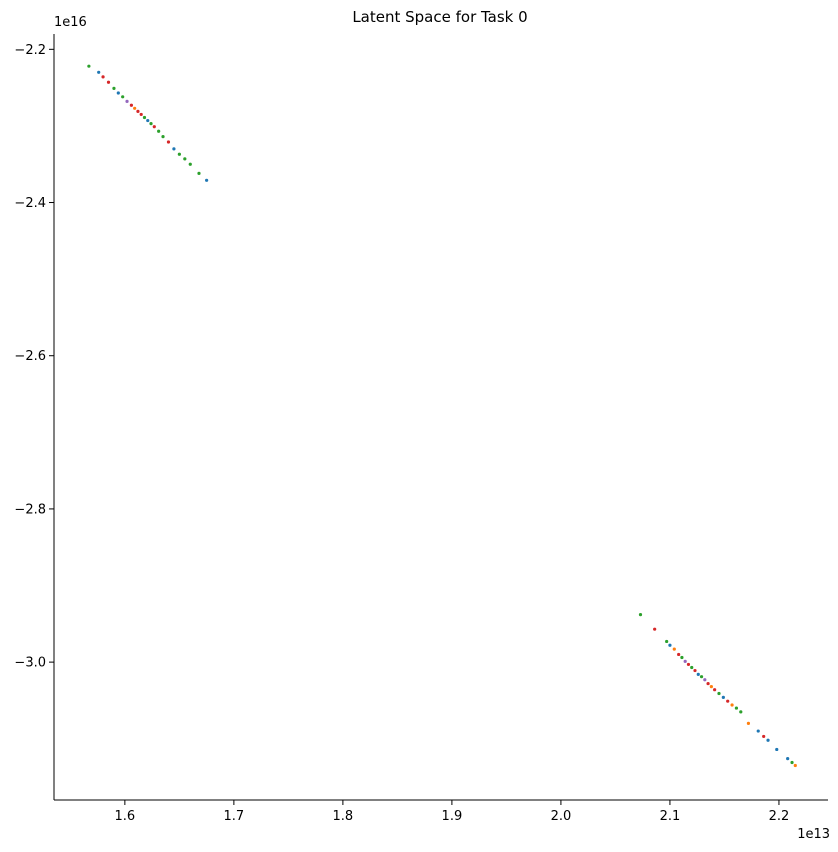 The height and width of the screenshot is (852, 838). What do you see at coordinates (30, 509) in the screenshot?
I see `y-tick-label: −2.8` at bounding box center [30, 509].